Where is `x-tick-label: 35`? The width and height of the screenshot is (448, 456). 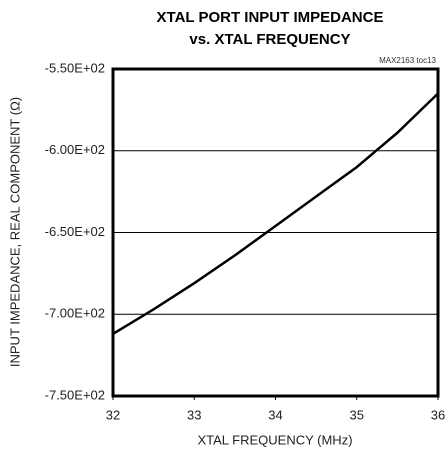 x-tick-label: 35 is located at coordinates (357, 414).